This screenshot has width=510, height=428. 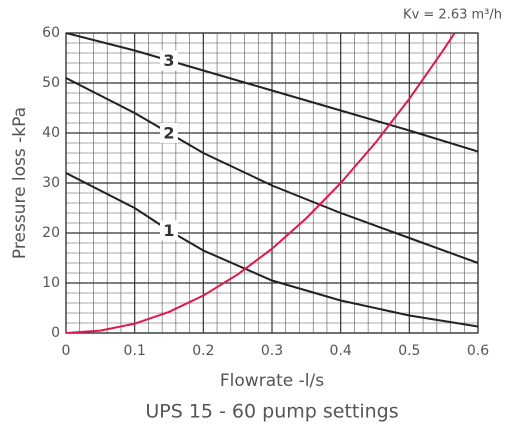 What do you see at coordinates (51, 83) in the screenshot?
I see `y-tick-label: 50` at bounding box center [51, 83].